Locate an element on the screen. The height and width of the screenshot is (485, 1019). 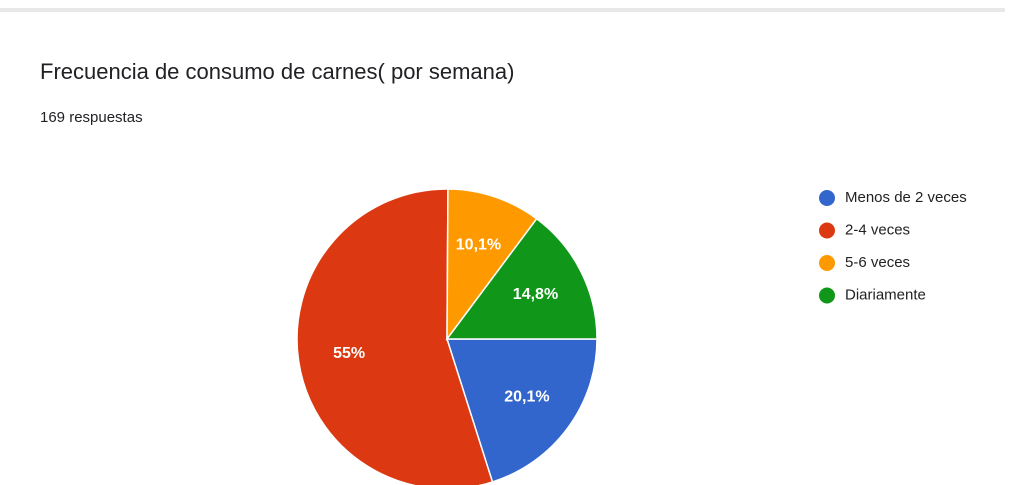
legend-label: 5-6 veces is located at coordinates (877, 262).